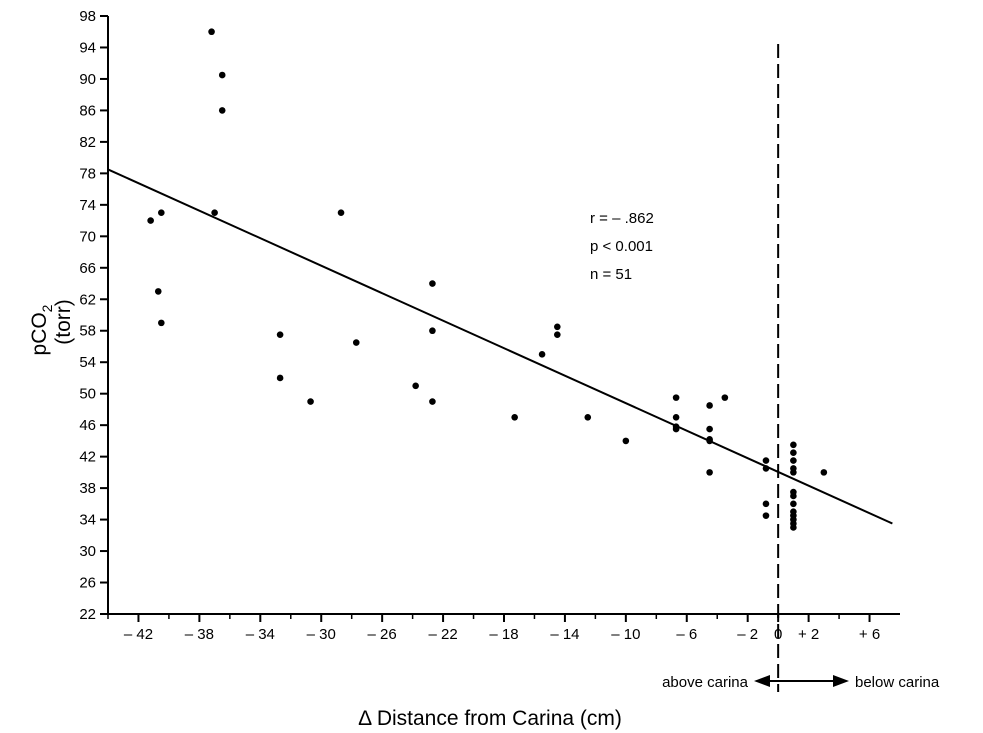  I want to click on y-axis-title: pCO2 (torr), so click(51, 327).